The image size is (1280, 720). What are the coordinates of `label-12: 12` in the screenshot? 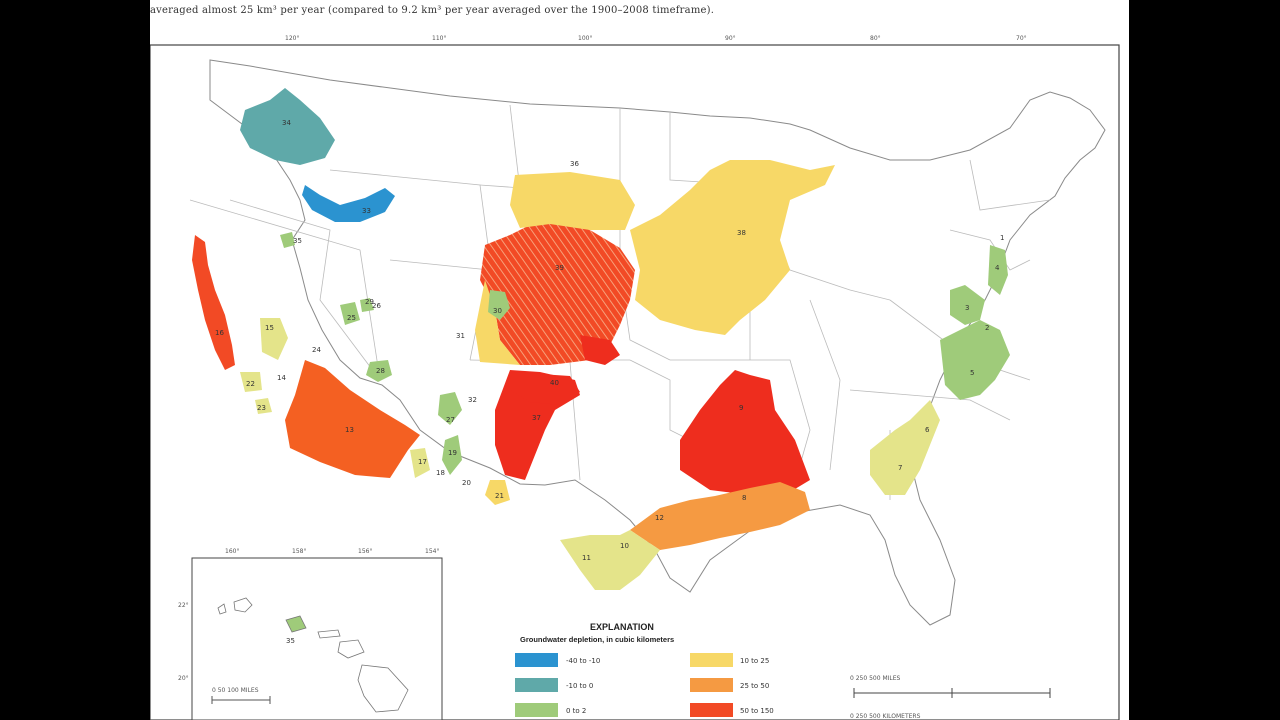 It's located at (659, 518).